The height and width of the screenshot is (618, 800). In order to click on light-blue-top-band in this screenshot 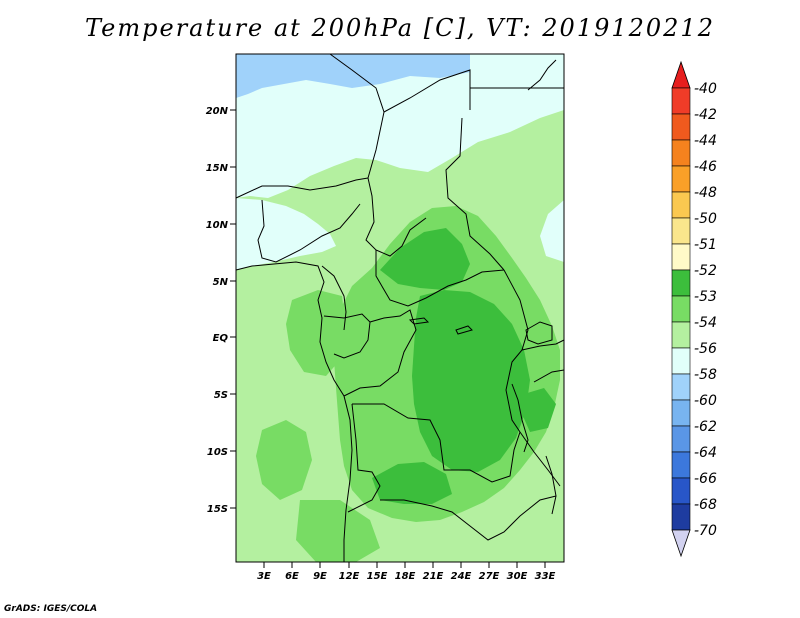, I will do `click(353, 76)`.